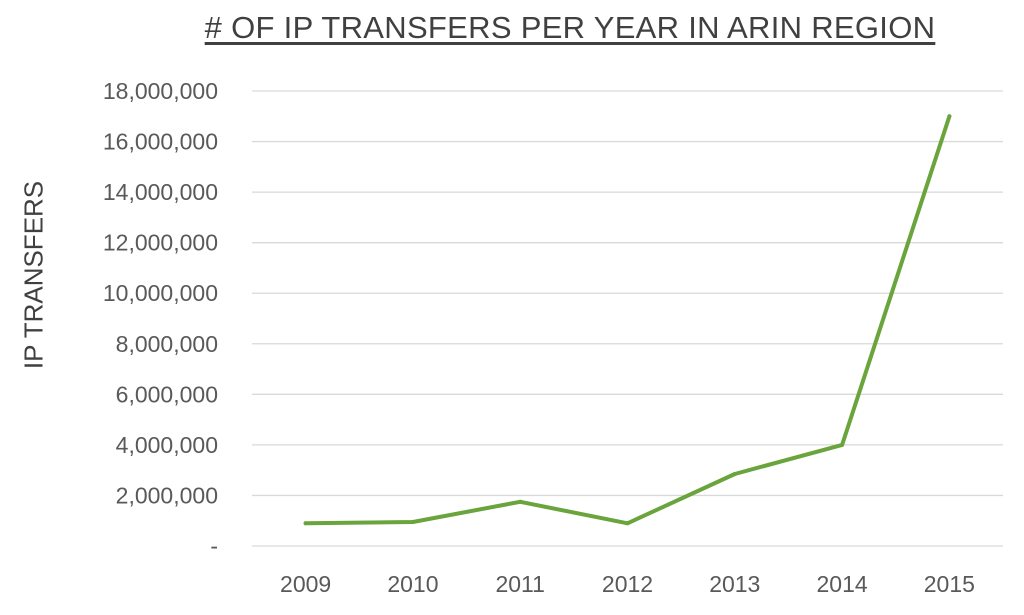  Describe the element at coordinates (412, 584) in the screenshot. I see `x-tick-label: 2010` at that location.